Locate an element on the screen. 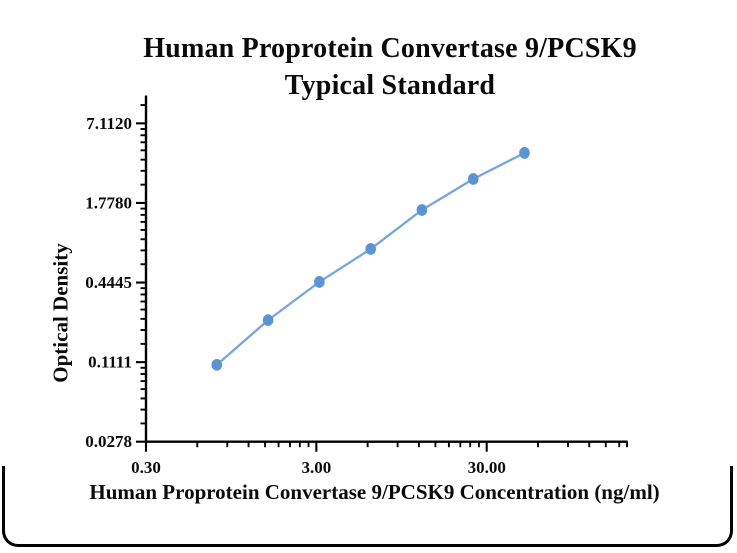 The height and width of the screenshot is (553, 737). x-tick-label: 30.00 is located at coordinates (487, 467).